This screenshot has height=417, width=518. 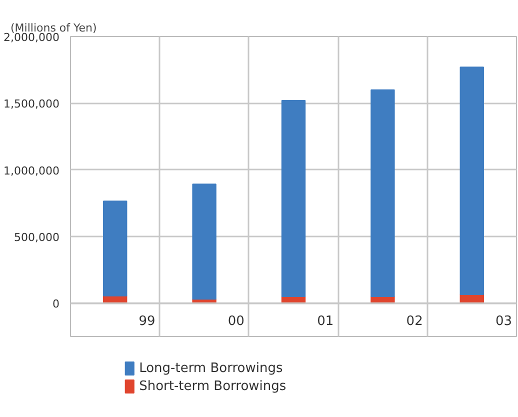 I want to click on x-tick-label: 01, so click(x=325, y=321).